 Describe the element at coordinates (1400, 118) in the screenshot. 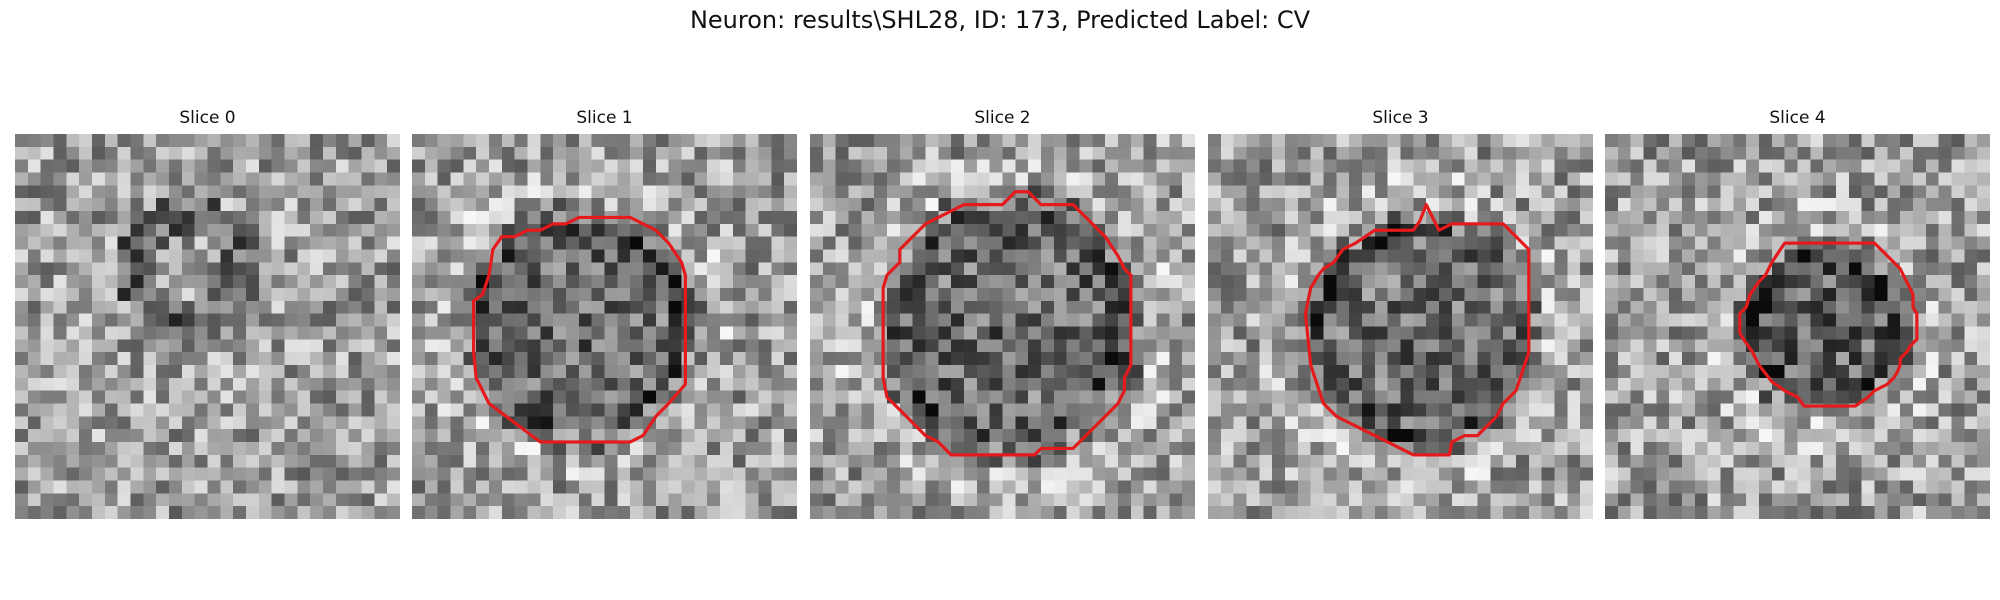

I see `slice-title: Slice 3` at that location.